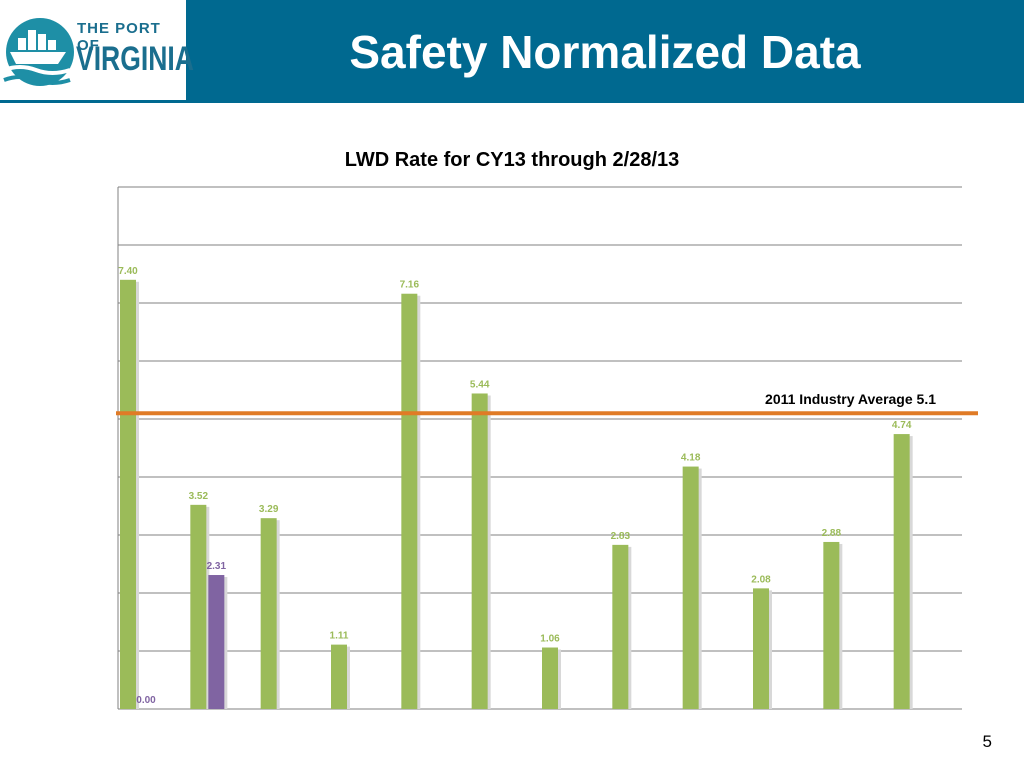 The height and width of the screenshot is (768, 1024). Describe the element at coordinates (761, 579) in the screenshot. I see `data-label: 2.08` at that location.